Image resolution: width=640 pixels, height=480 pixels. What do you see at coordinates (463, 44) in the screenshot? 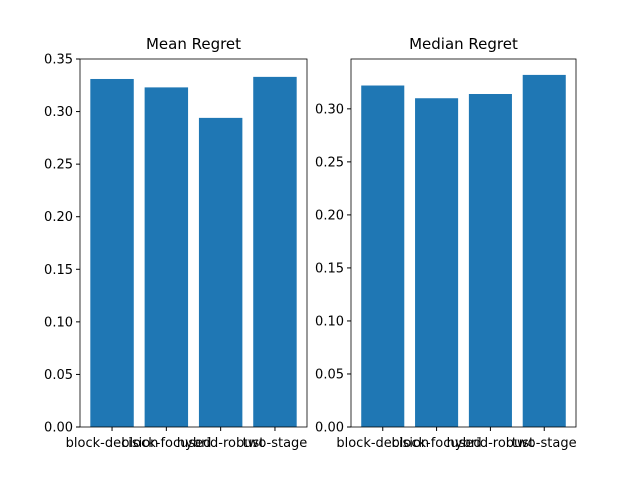
I see `chart-title: Median Regret` at bounding box center [463, 44].